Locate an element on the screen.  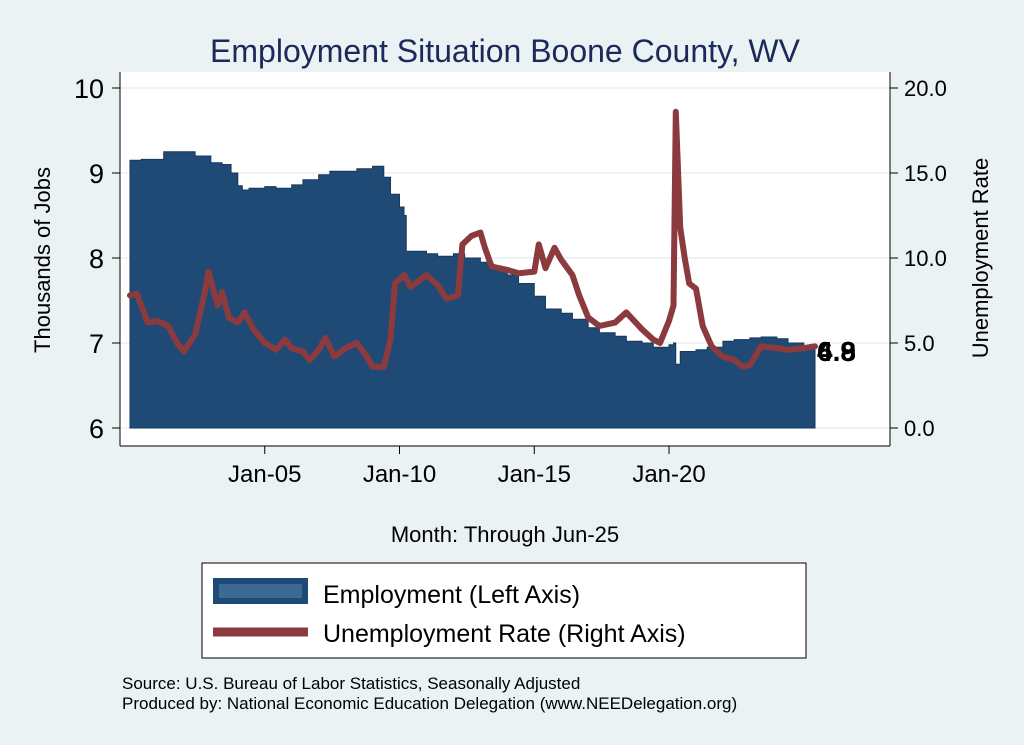
y2-tick-label: 0.0 is located at coordinates (919, 428).